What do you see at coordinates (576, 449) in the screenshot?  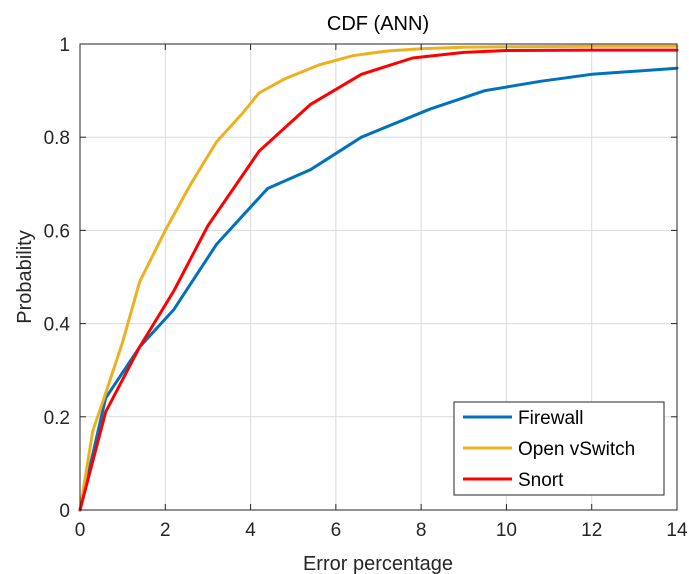 I see `legend-label-open-vswitch: Open vSwitch` at bounding box center [576, 449].